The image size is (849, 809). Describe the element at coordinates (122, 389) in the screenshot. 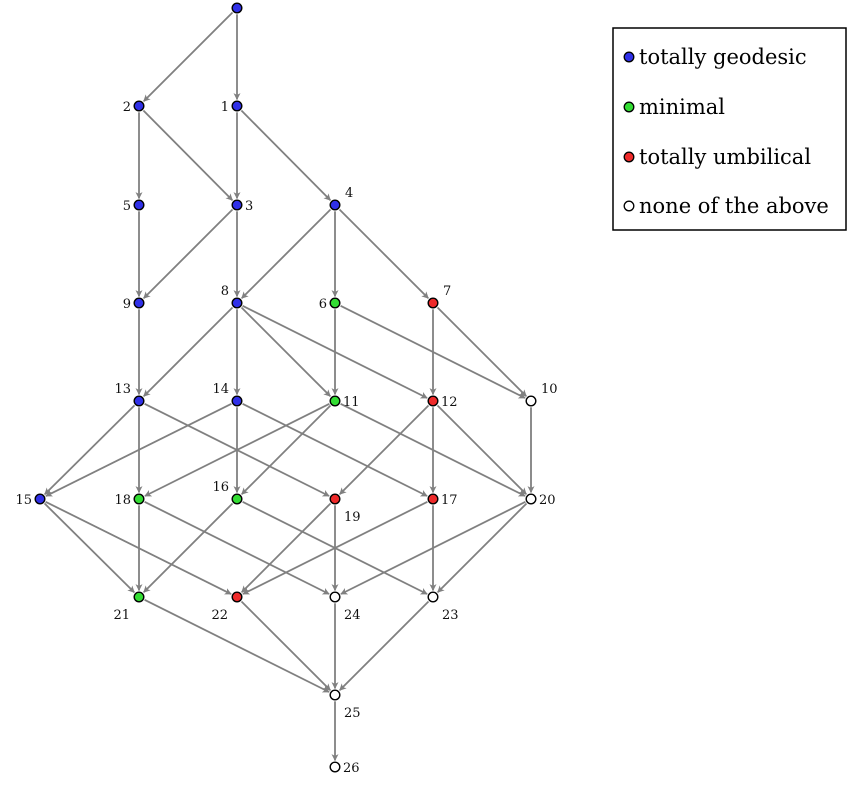

I see `node-label-13: 13` at that location.